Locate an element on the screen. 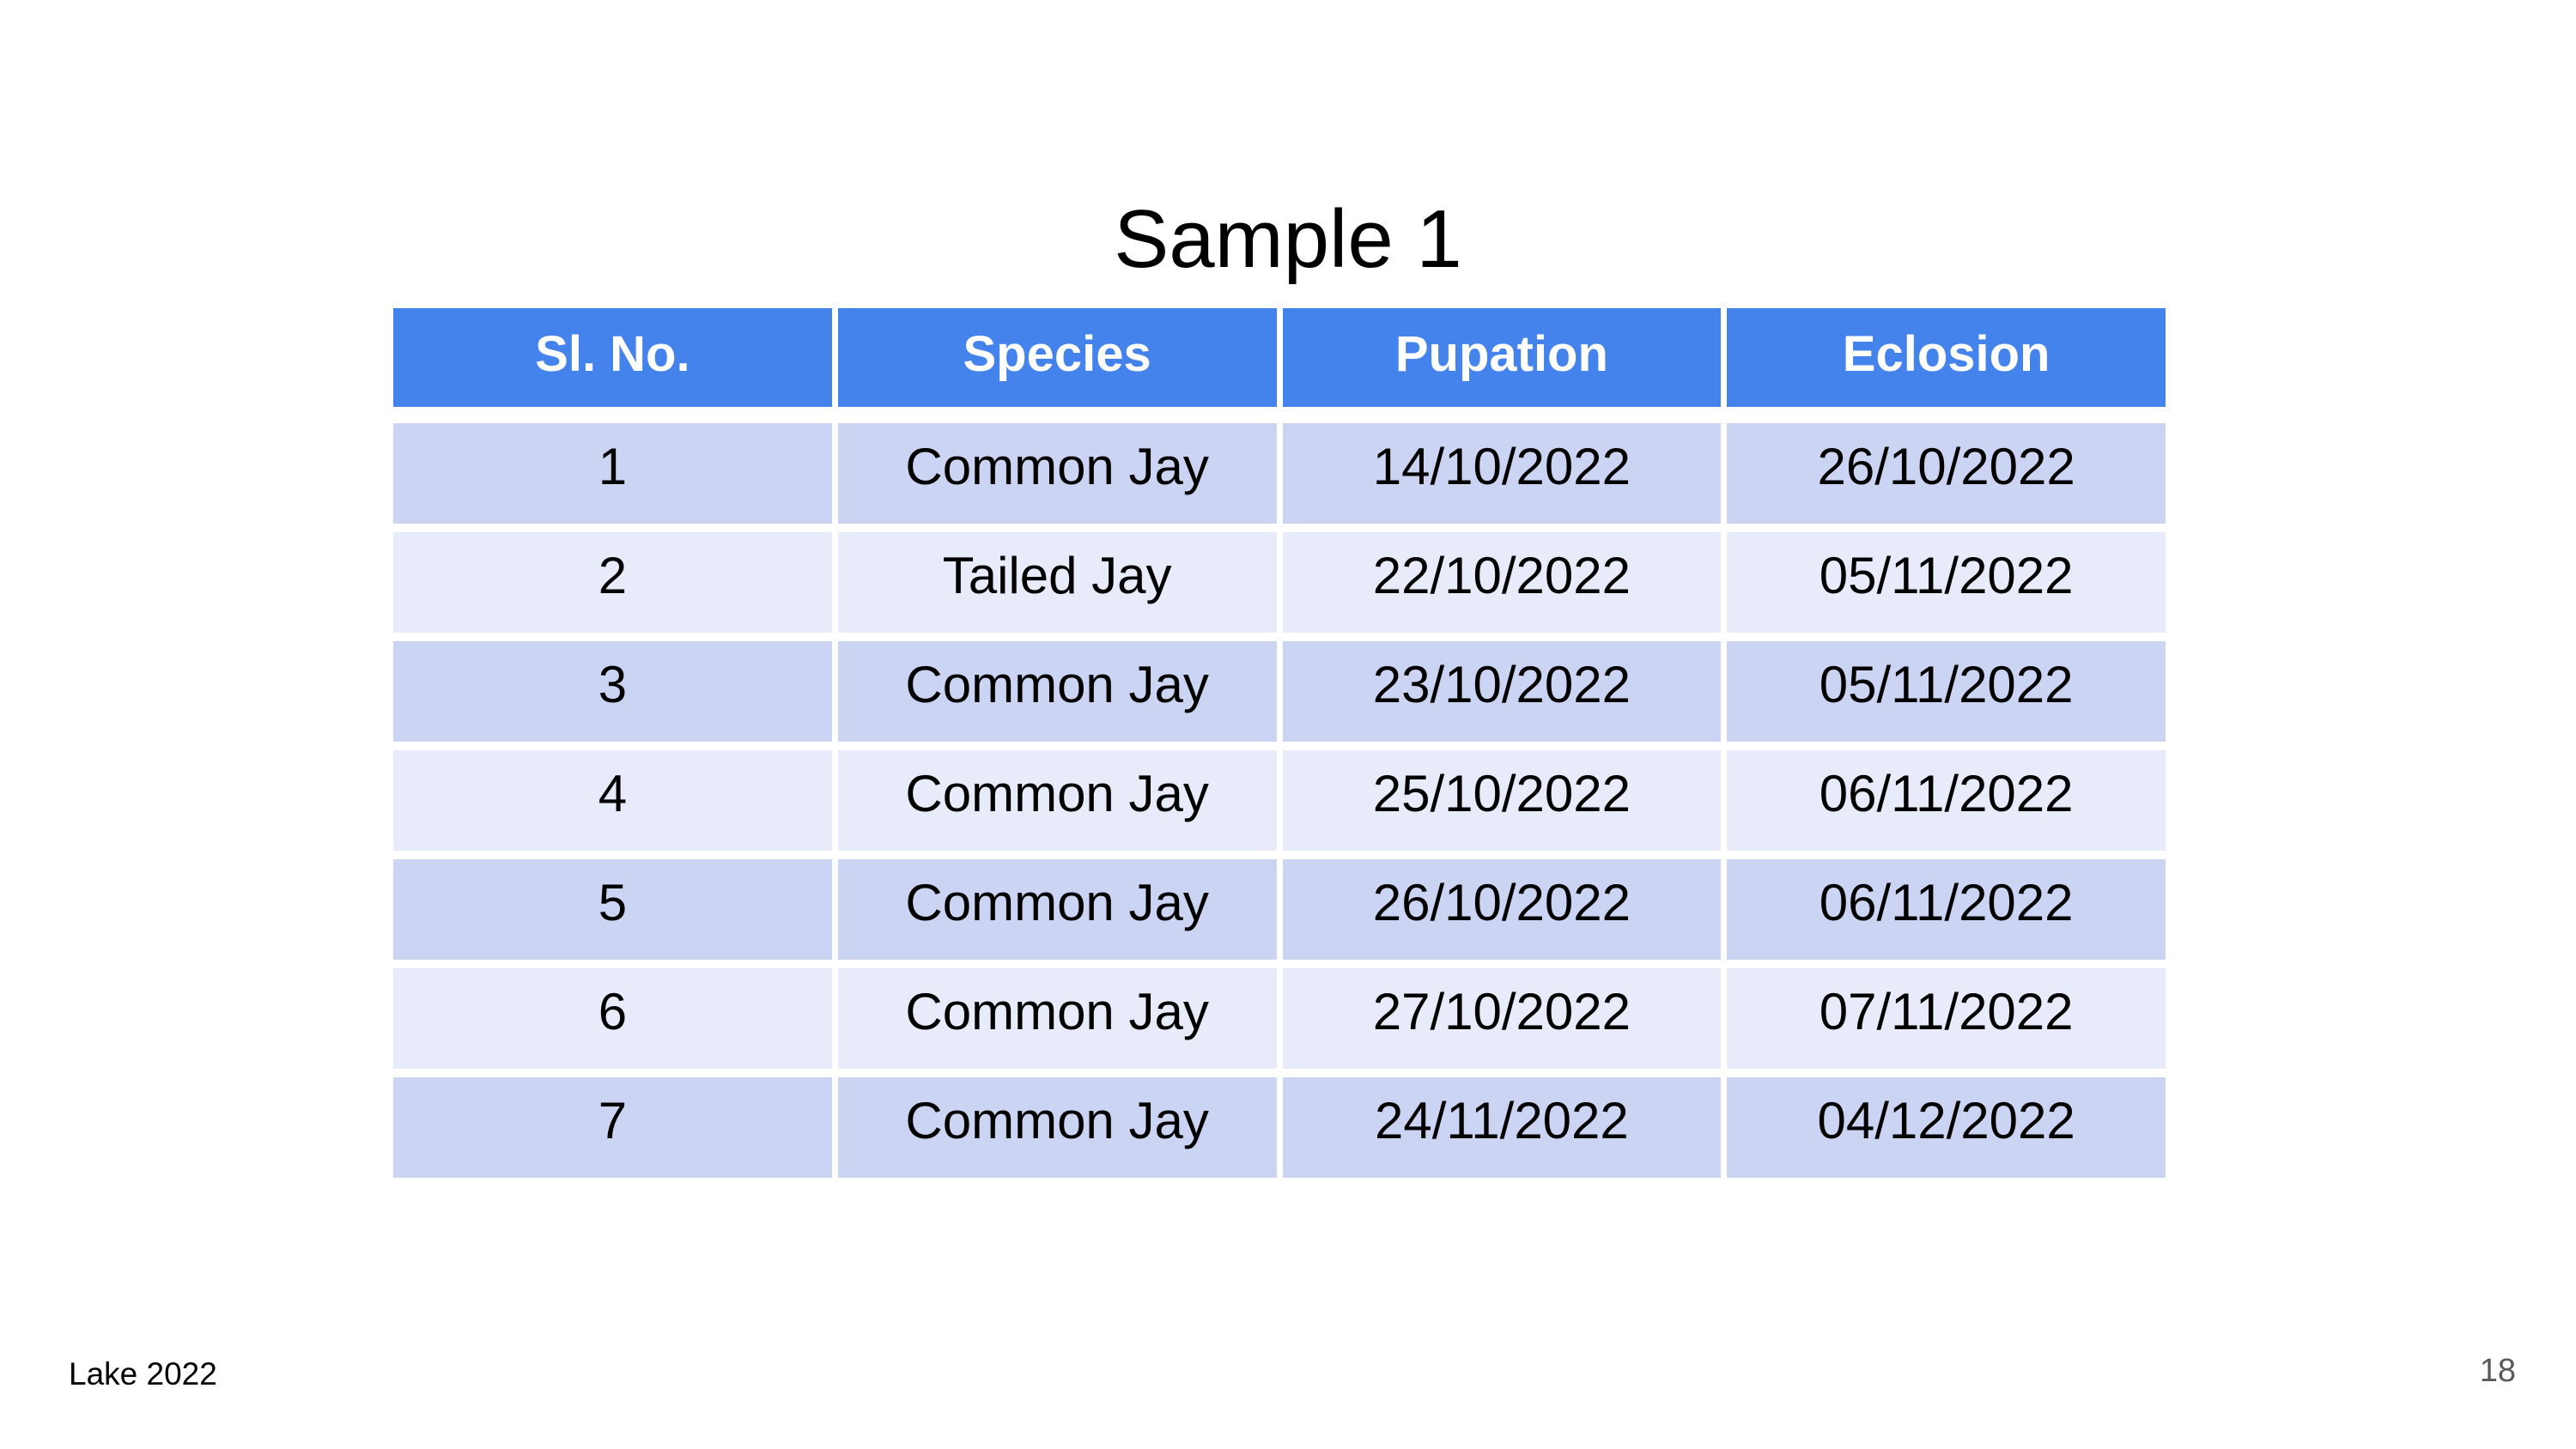 This screenshot has height=1449, width=2576. column-header-eclosion: Eclosion is located at coordinates (1946, 357).